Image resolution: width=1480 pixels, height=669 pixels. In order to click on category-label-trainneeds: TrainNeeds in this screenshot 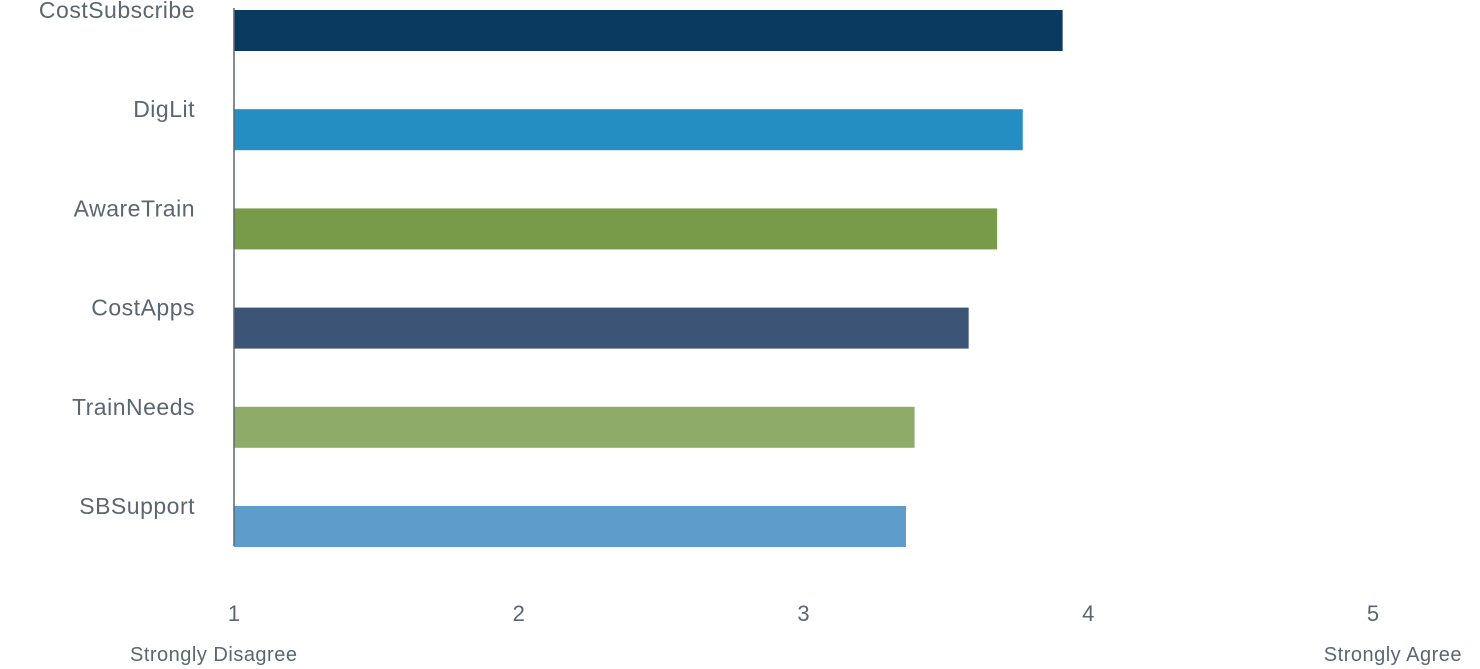, I will do `click(133, 407)`.